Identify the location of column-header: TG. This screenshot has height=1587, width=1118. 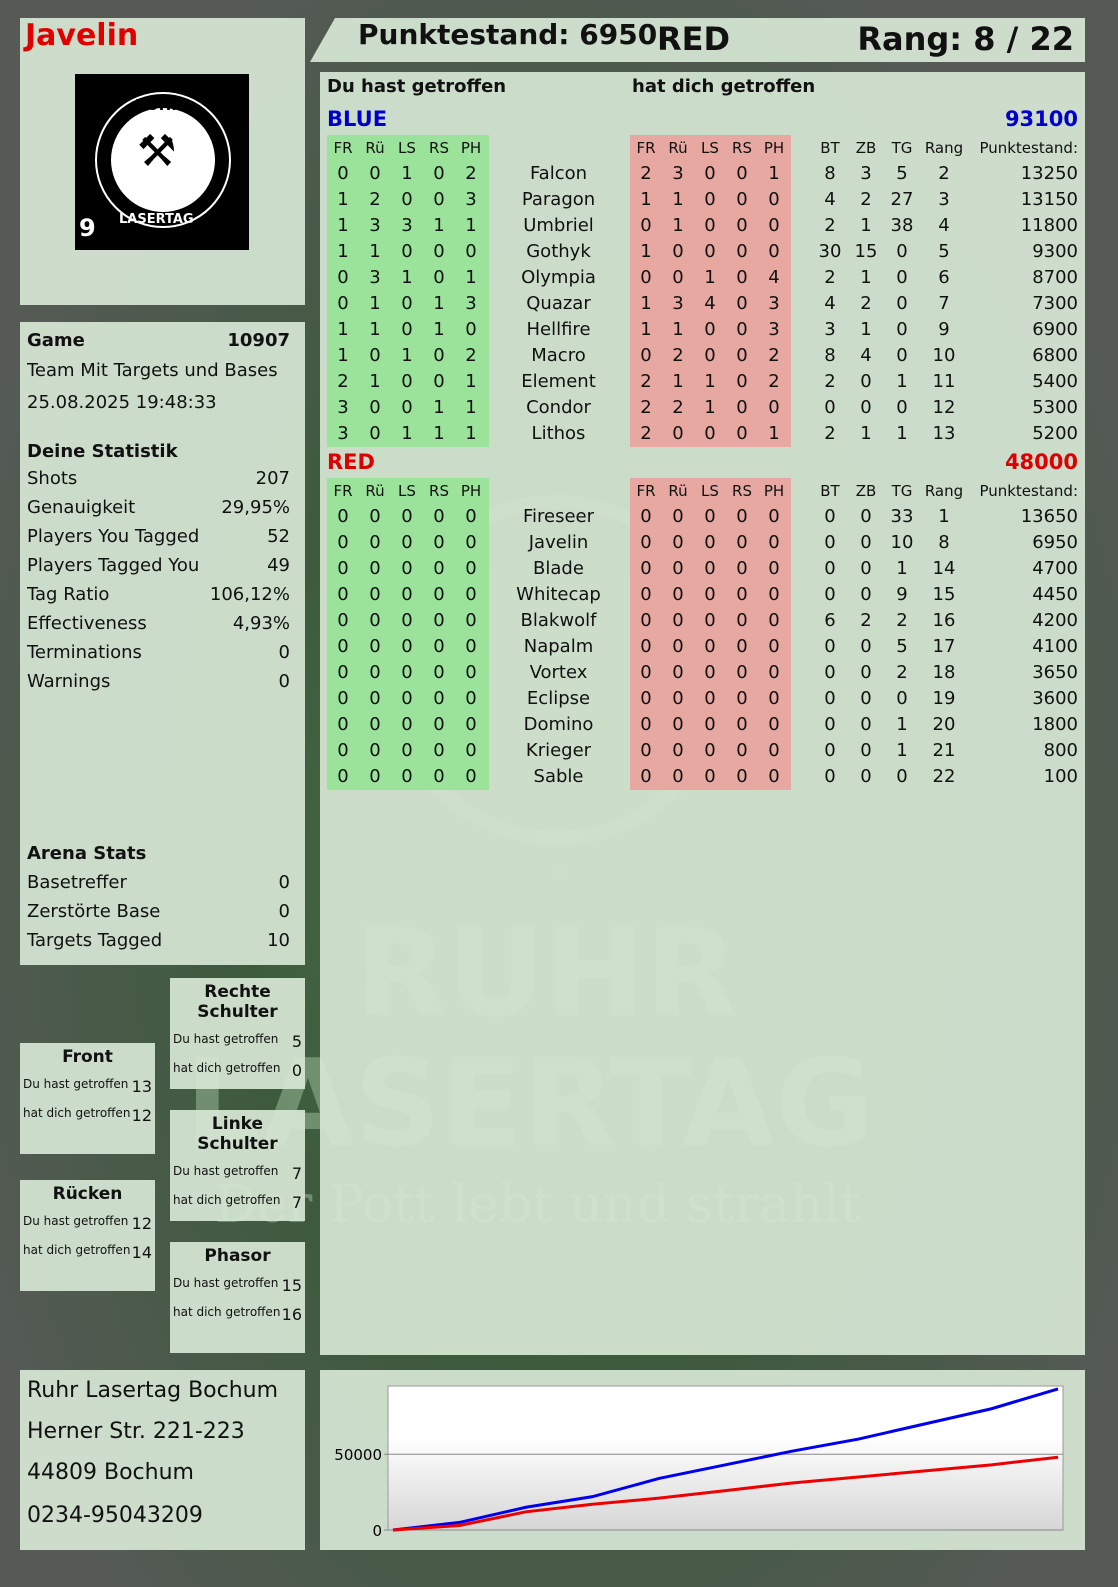
(902, 148).